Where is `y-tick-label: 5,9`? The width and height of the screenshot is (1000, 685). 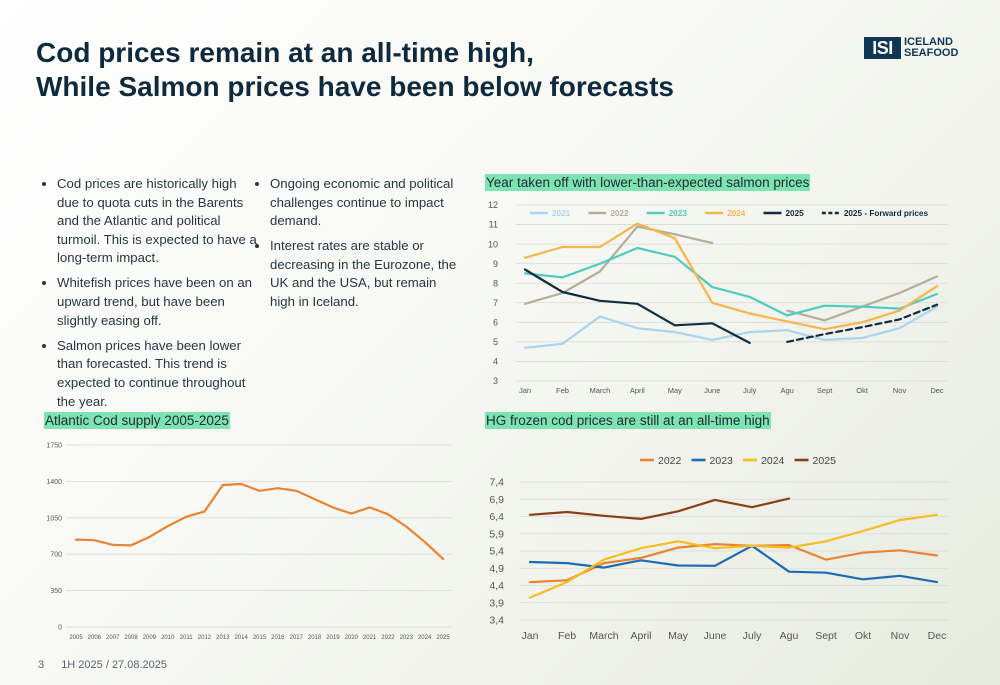 y-tick-label: 5,9 is located at coordinates (496, 534).